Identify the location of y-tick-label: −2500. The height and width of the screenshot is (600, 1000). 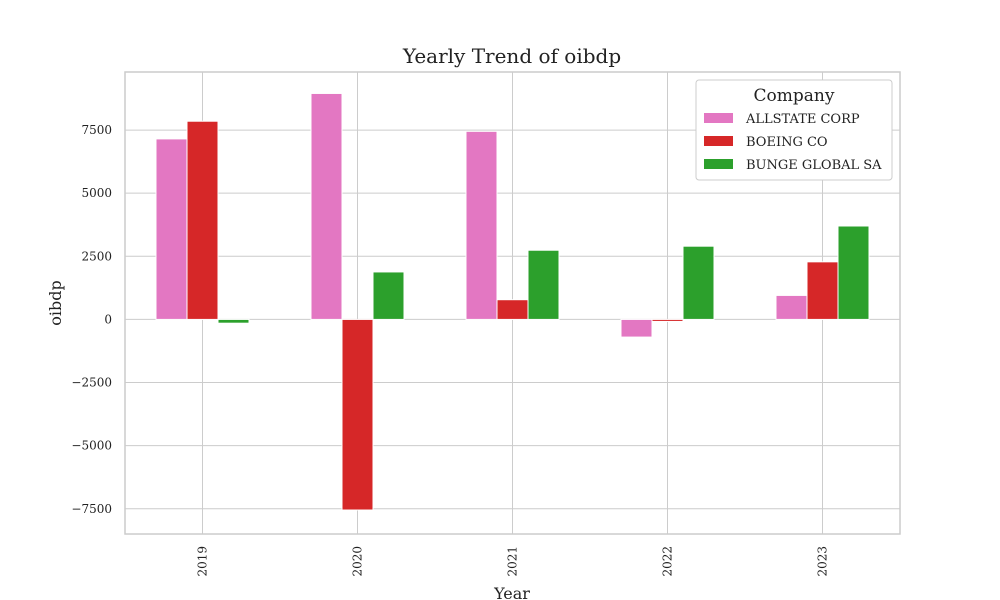
(91, 383).